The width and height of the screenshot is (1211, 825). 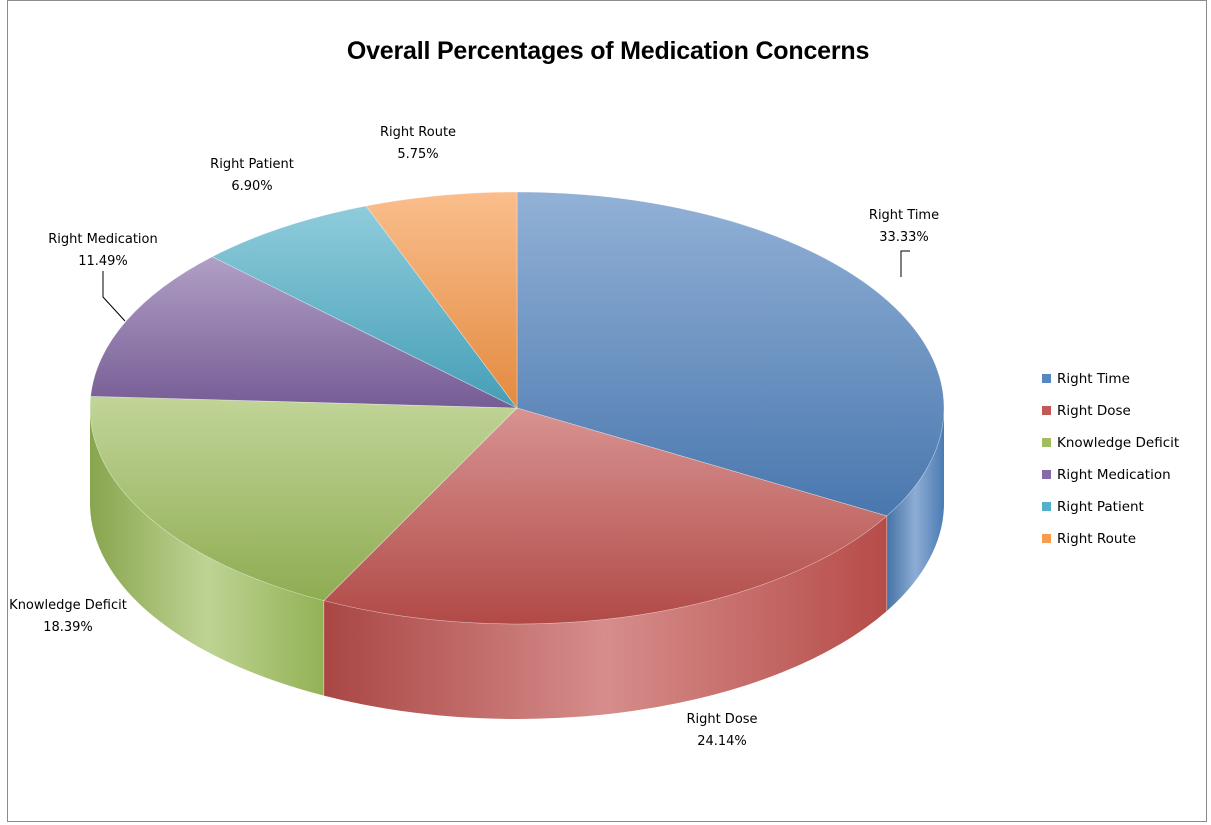 What do you see at coordinates (251, 186) in the screenshot?
I see `data-label-value-right-patient: 6.90%` at bounding box center [251, 186].